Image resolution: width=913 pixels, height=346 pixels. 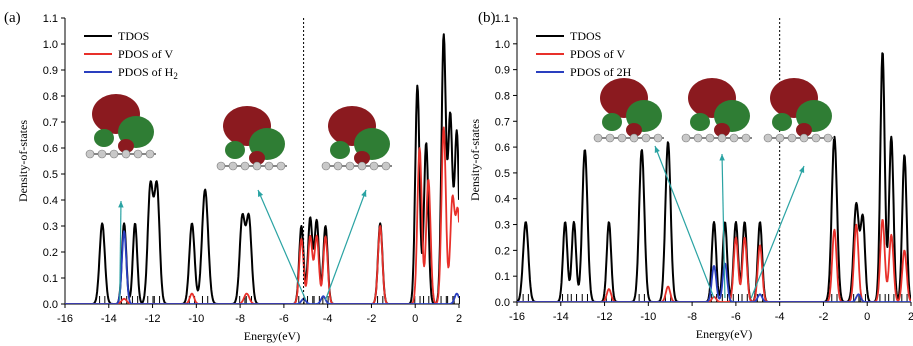 I want to click on legend-label: PDOS of H2, so click(x=148, y=73).